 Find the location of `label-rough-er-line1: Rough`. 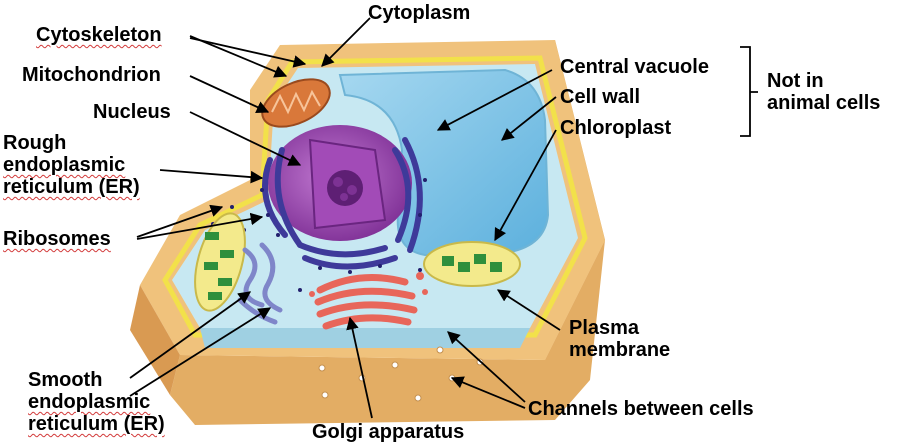

label-rough-er-line1: Rough is located at coordinates (35, 143).